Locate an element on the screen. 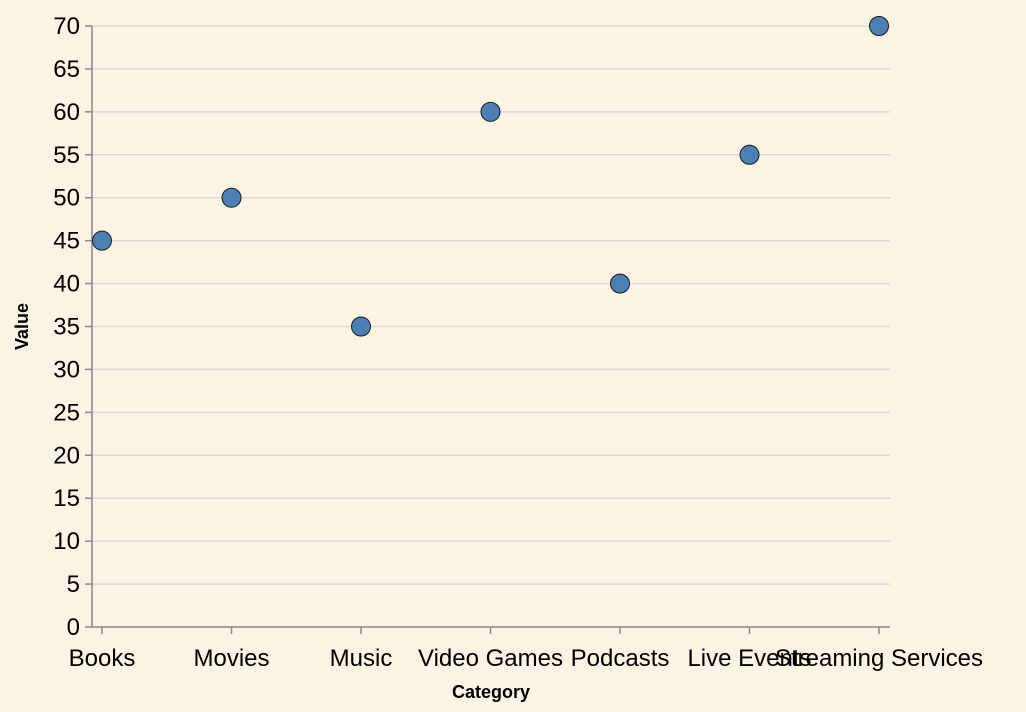 This screenshot has width=1026, height=712. y-tick-label: 35 is located at coordinates (66, 327).